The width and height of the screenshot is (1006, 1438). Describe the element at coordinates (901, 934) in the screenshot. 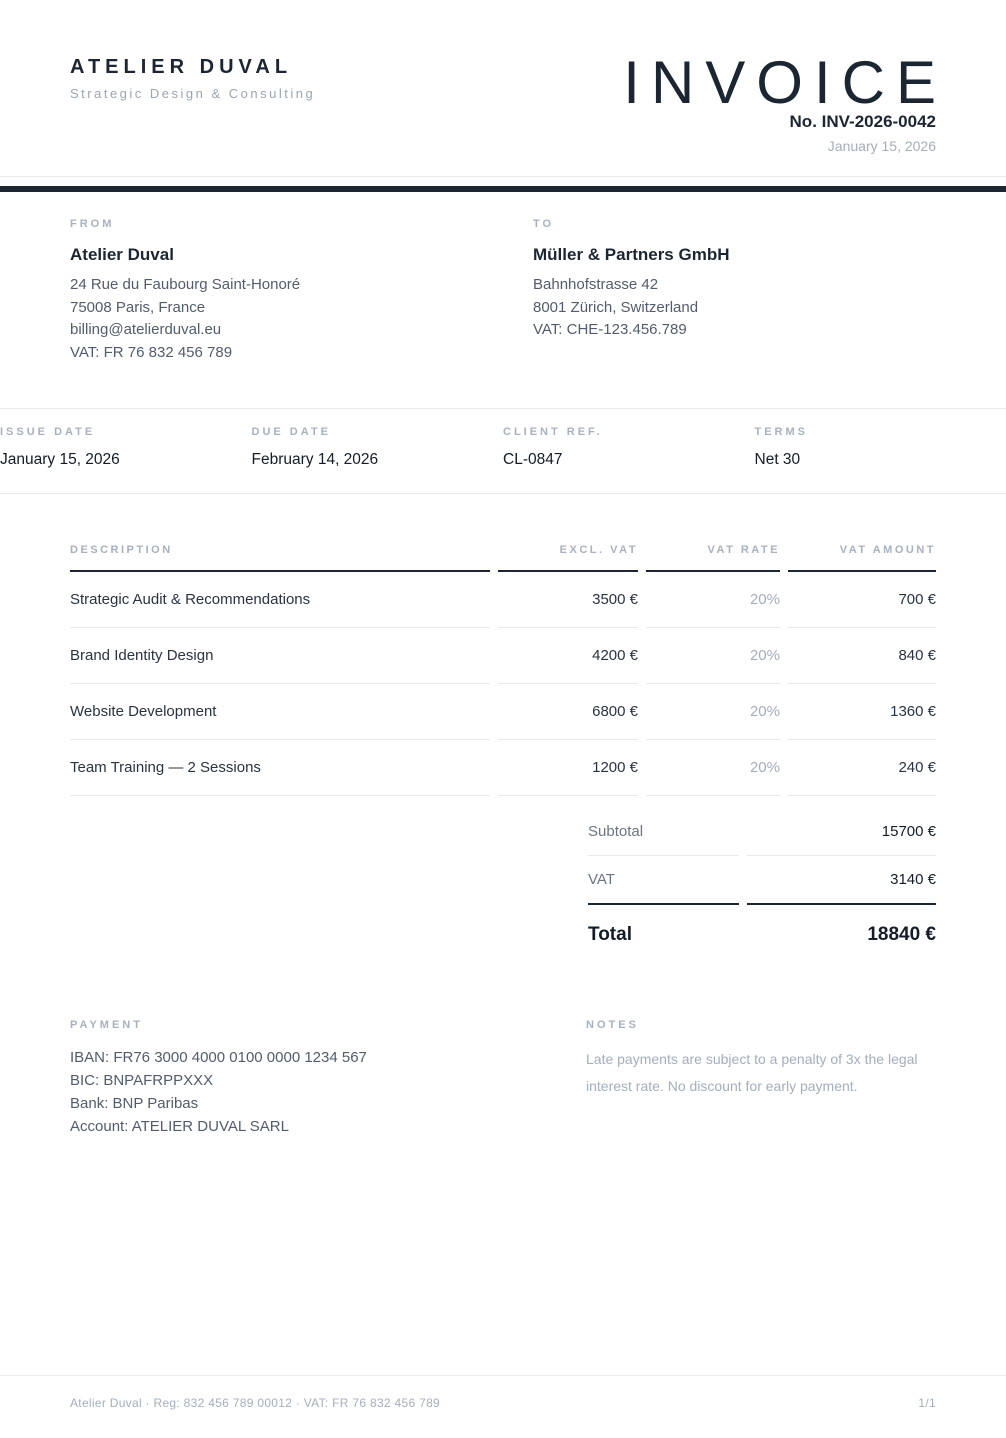

I see `total-value: 18840 €` at that location.